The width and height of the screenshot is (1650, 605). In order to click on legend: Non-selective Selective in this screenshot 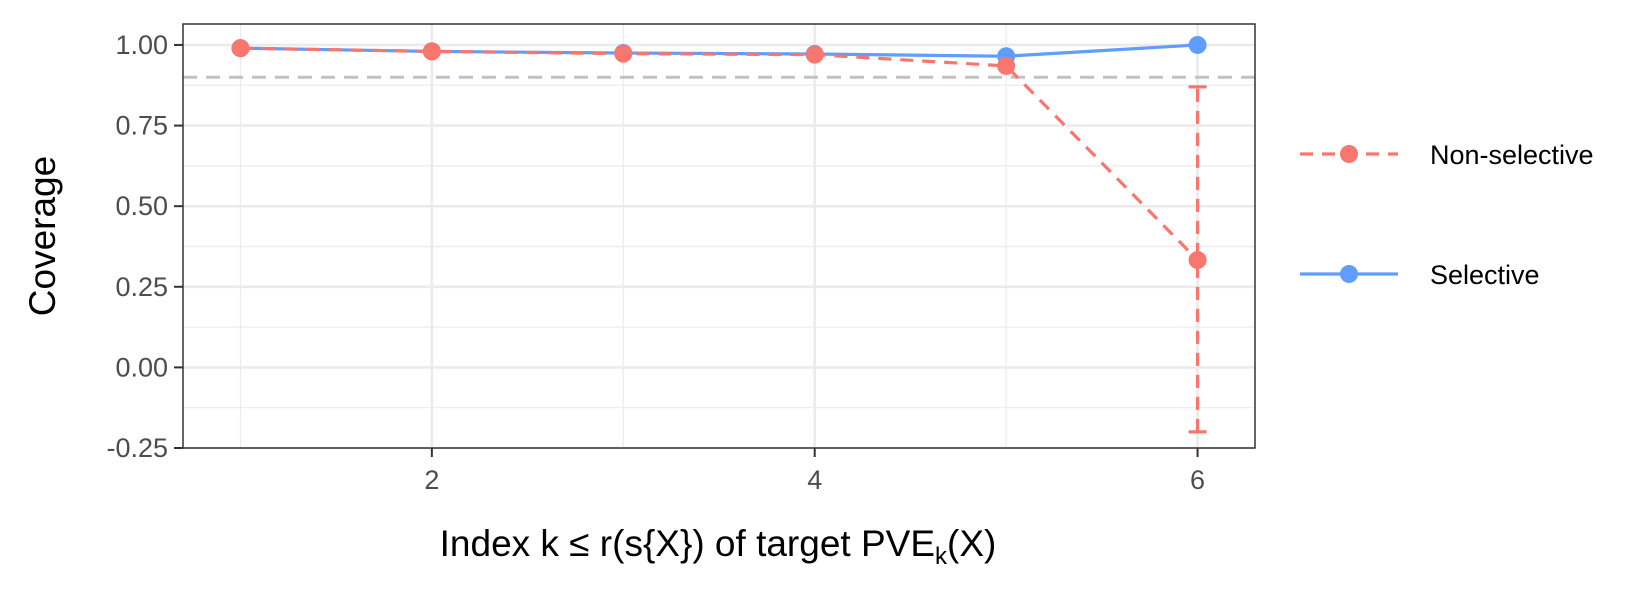, I will do `click(1447, 215)`.